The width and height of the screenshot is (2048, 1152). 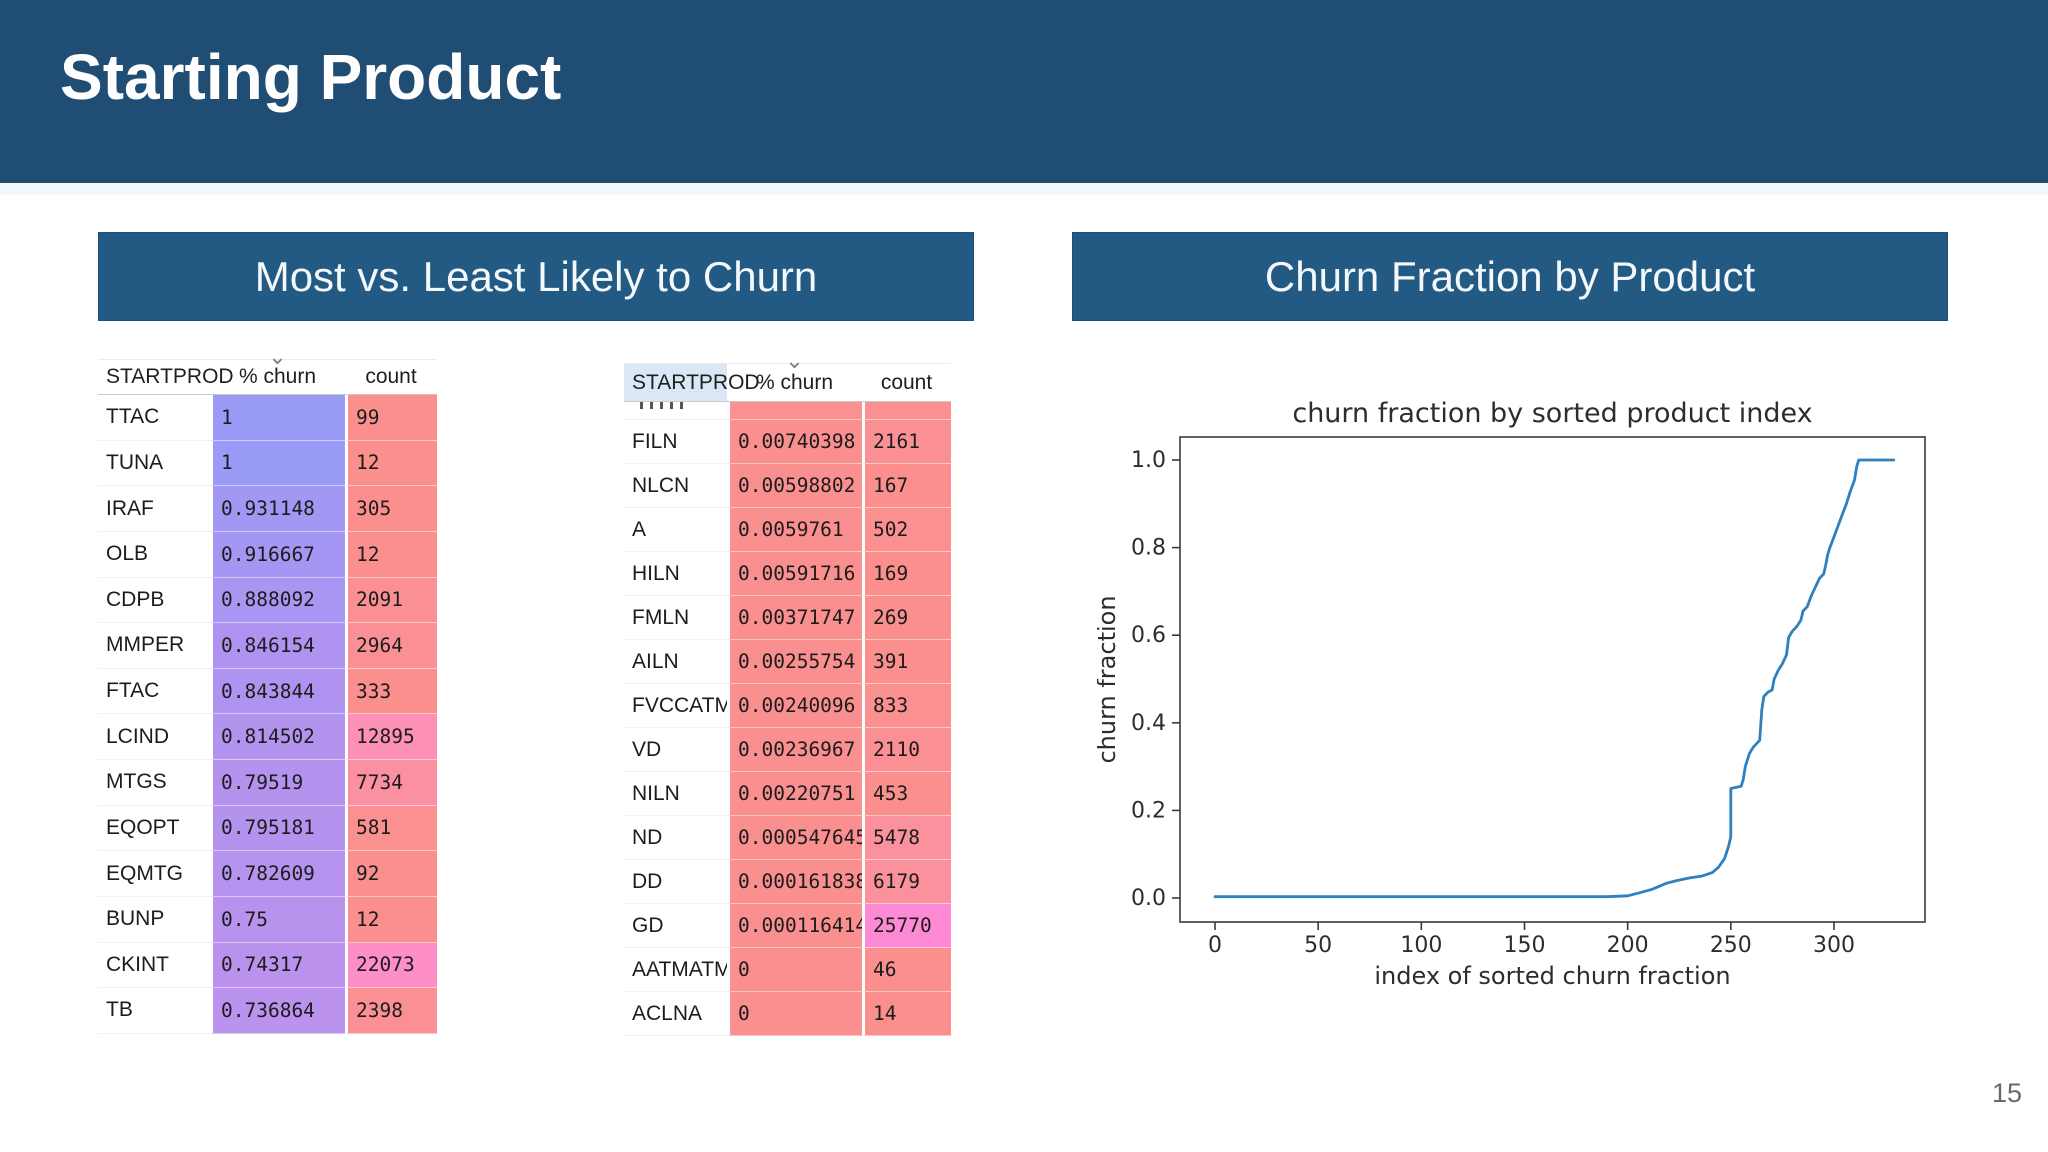 I want to click on product-cell: LCIND, so click(x=154, y=737).